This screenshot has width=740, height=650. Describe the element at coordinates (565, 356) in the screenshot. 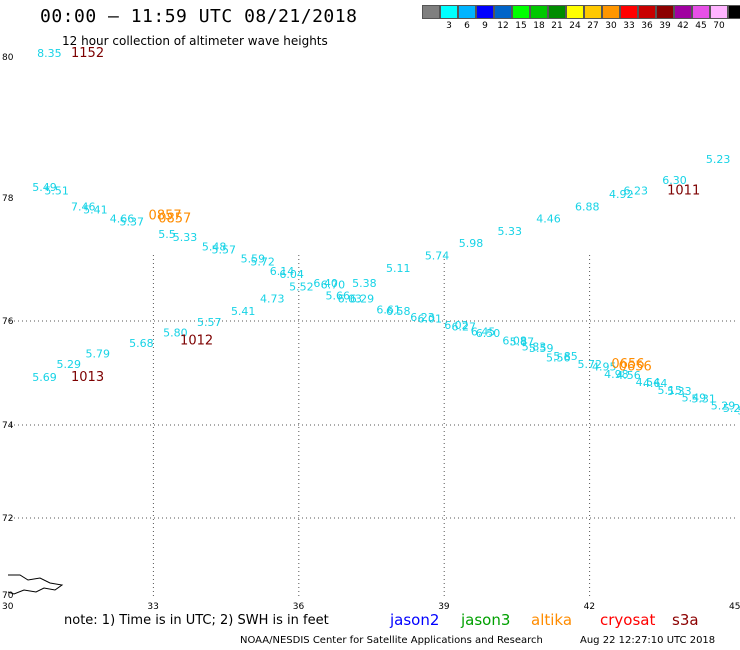

I see `wave-height-label: 5.85` at that location.